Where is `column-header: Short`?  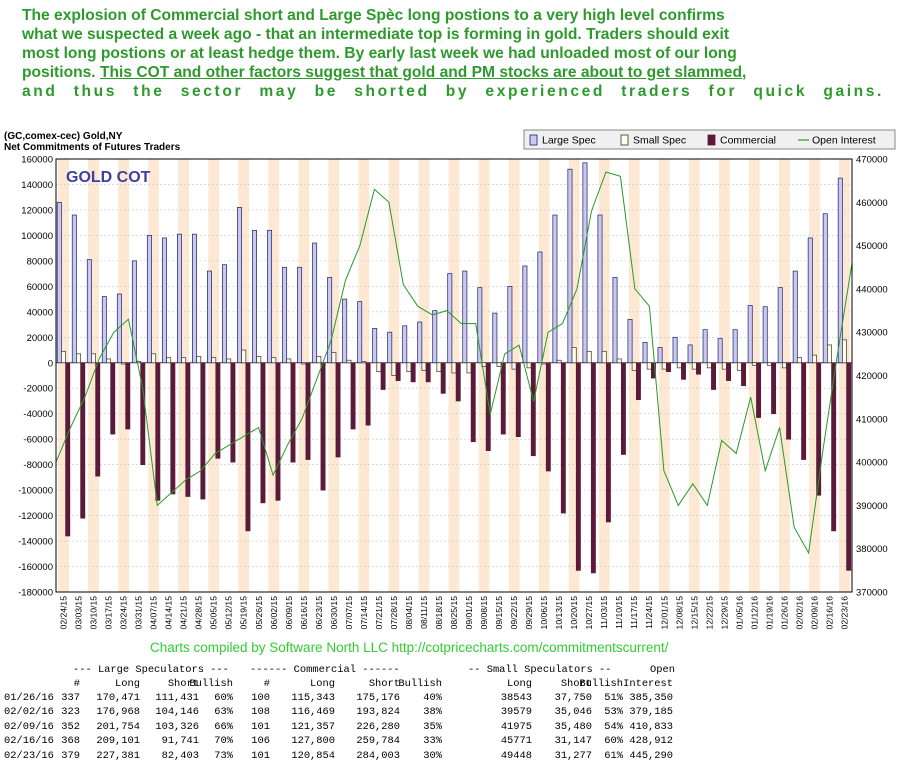 column-header: Short is located at coordinates (384, 684).